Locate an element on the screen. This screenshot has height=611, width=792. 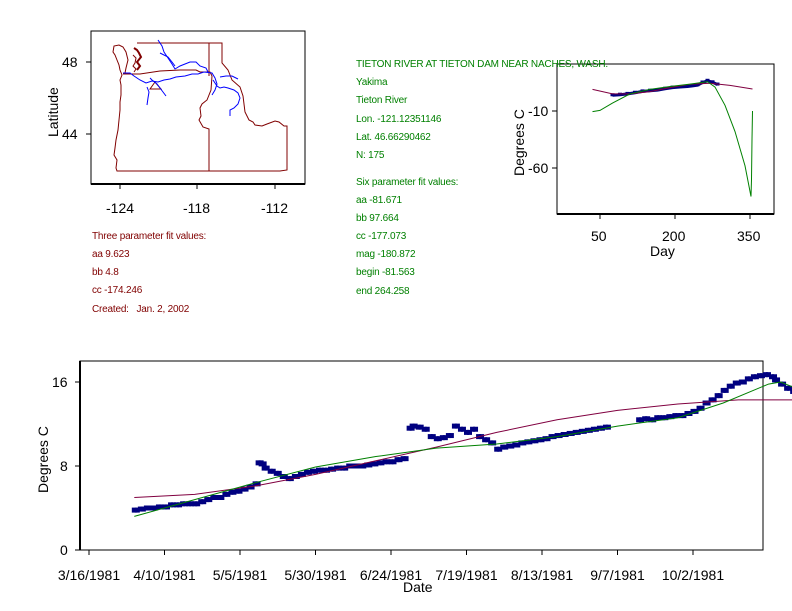
six-param-cc: cc -177.073 is located at coordinates (381, 236).